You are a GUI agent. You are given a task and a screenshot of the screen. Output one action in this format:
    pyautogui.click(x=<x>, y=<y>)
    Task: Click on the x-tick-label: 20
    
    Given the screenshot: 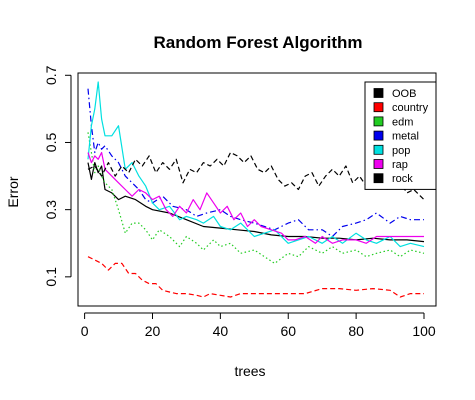 What is the action you would take?
    pyautogui.click(x=153, y=331)
    